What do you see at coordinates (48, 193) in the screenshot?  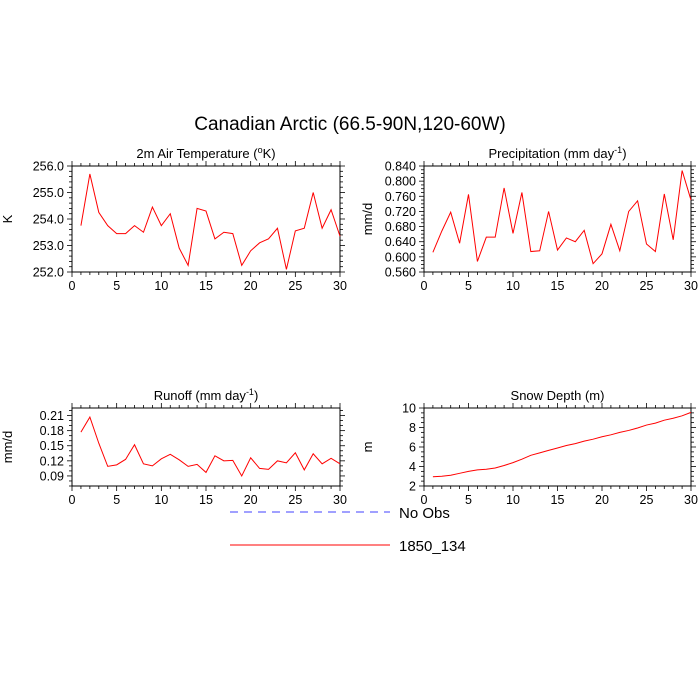 I see `y-tick-label: 255.0` at bounding box center [48, 193].